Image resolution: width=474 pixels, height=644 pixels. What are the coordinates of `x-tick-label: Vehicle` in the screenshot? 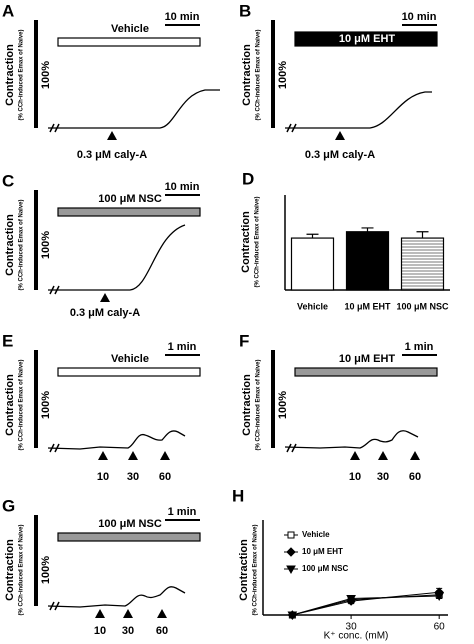 It's located at (312, 306).